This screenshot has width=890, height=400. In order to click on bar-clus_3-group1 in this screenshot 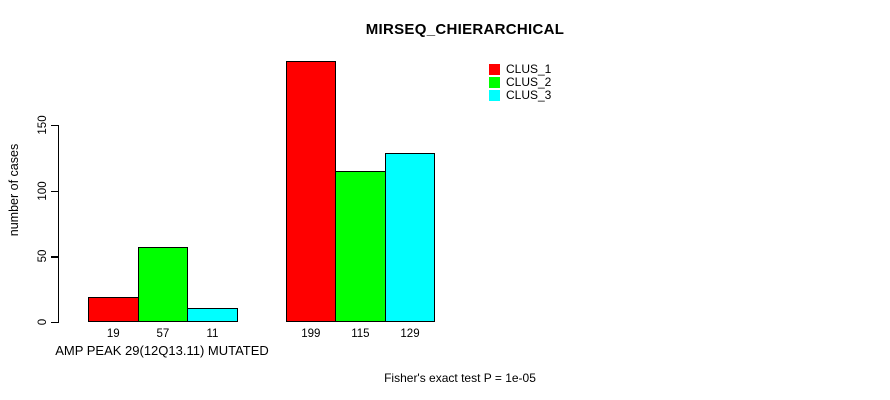, I will do `click(212, 314)`.